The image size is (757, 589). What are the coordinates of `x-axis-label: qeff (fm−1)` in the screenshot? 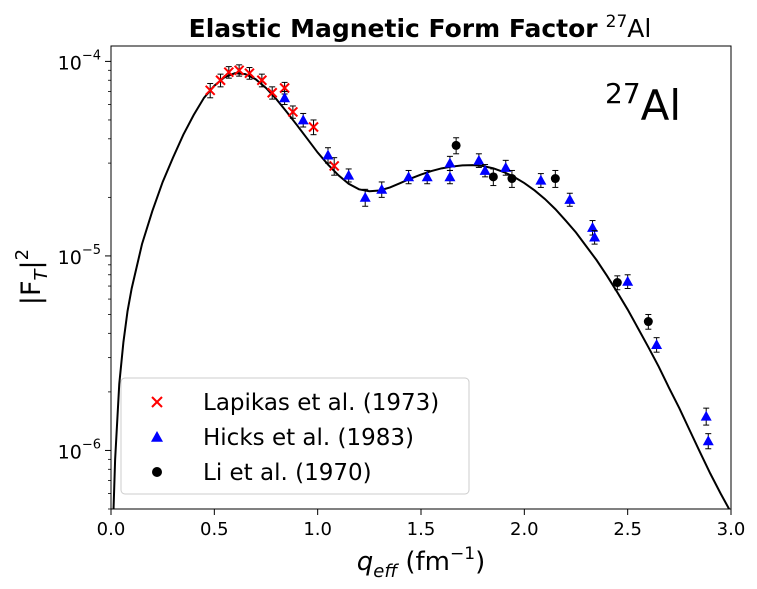 It's located at (421, 563).